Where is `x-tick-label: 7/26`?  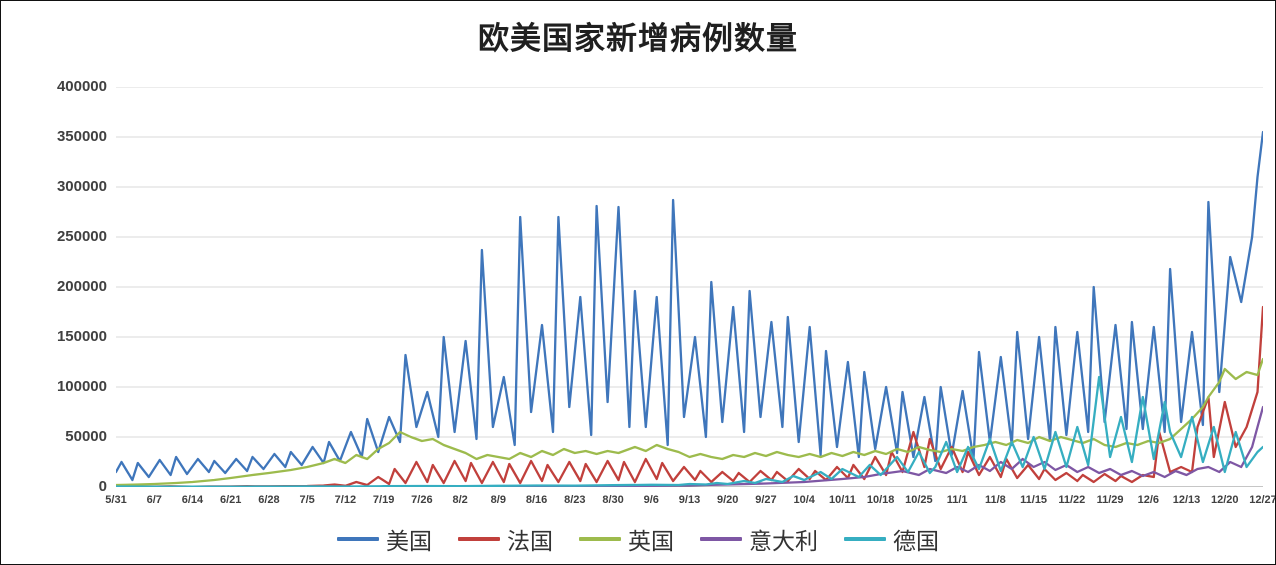
x-tick-label: 7/26 is located at coordinates (422, 500).